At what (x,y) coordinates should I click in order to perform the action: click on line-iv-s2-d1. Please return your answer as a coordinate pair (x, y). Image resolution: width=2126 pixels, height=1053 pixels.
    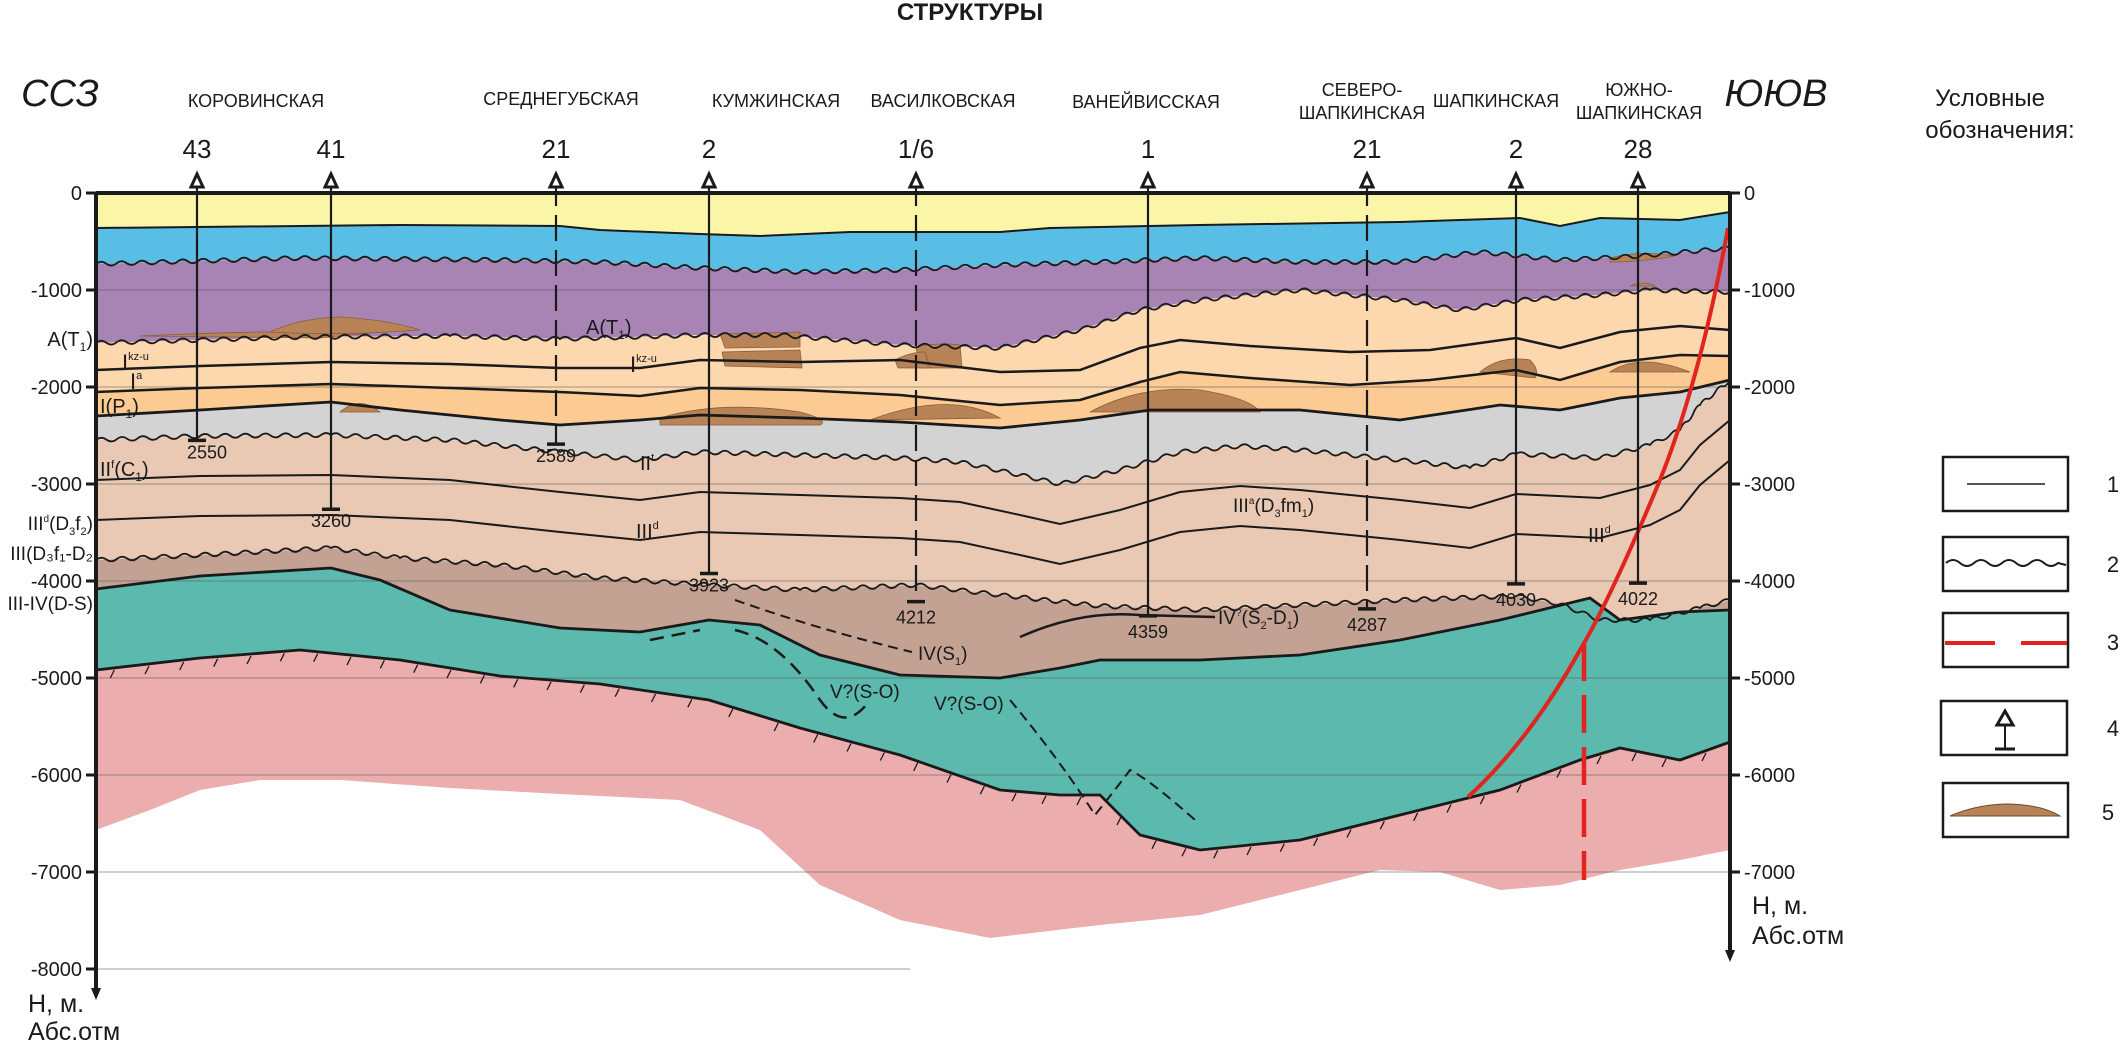
    Looking at the image, I should click on (1117, 625).